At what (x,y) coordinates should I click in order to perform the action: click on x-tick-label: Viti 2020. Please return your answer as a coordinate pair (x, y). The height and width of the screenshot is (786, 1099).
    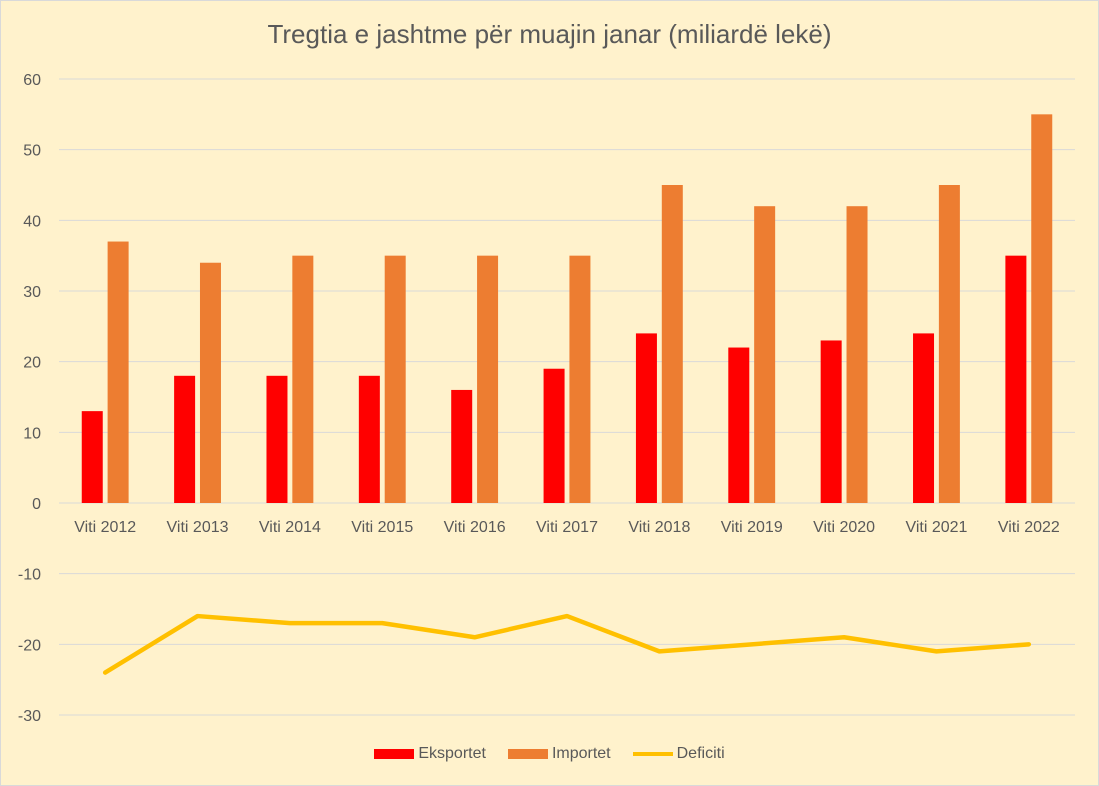
    Looking at the image, I should click on (844, 527).